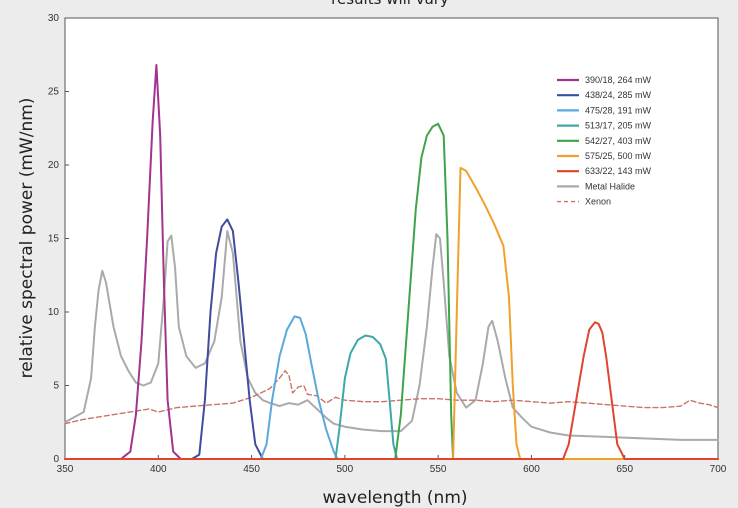  What do you see at coordinates (54, 312) in the screenshot?
I see `y-tick-label: 10` at bounding box center [54, 312].